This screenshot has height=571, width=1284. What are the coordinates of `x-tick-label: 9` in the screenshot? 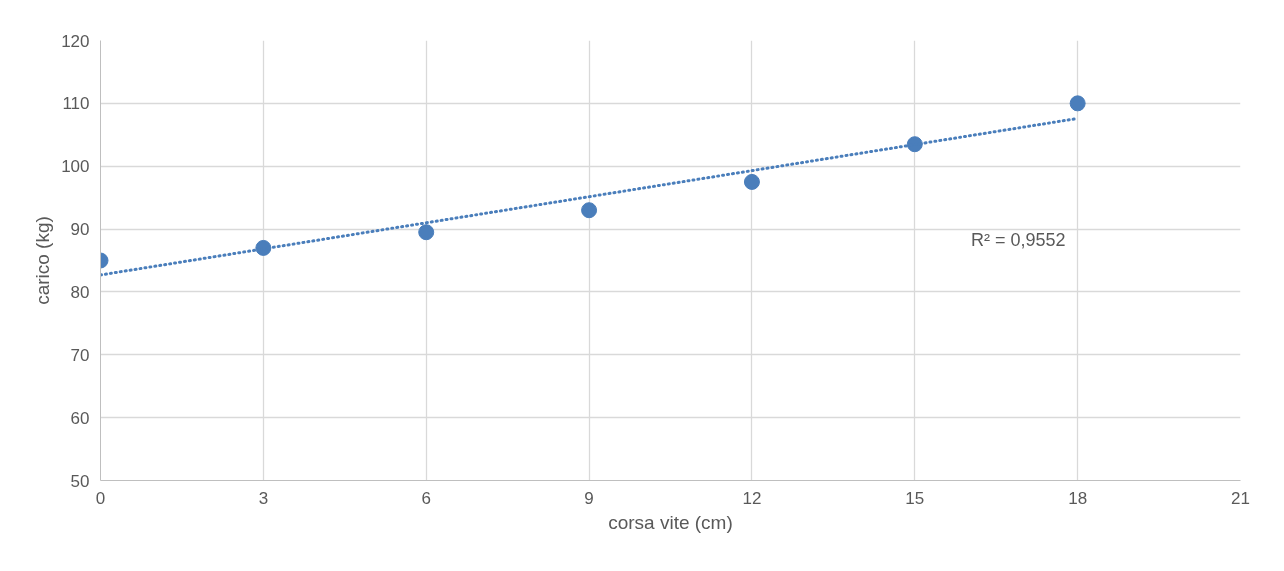 It's located at (589, 498).